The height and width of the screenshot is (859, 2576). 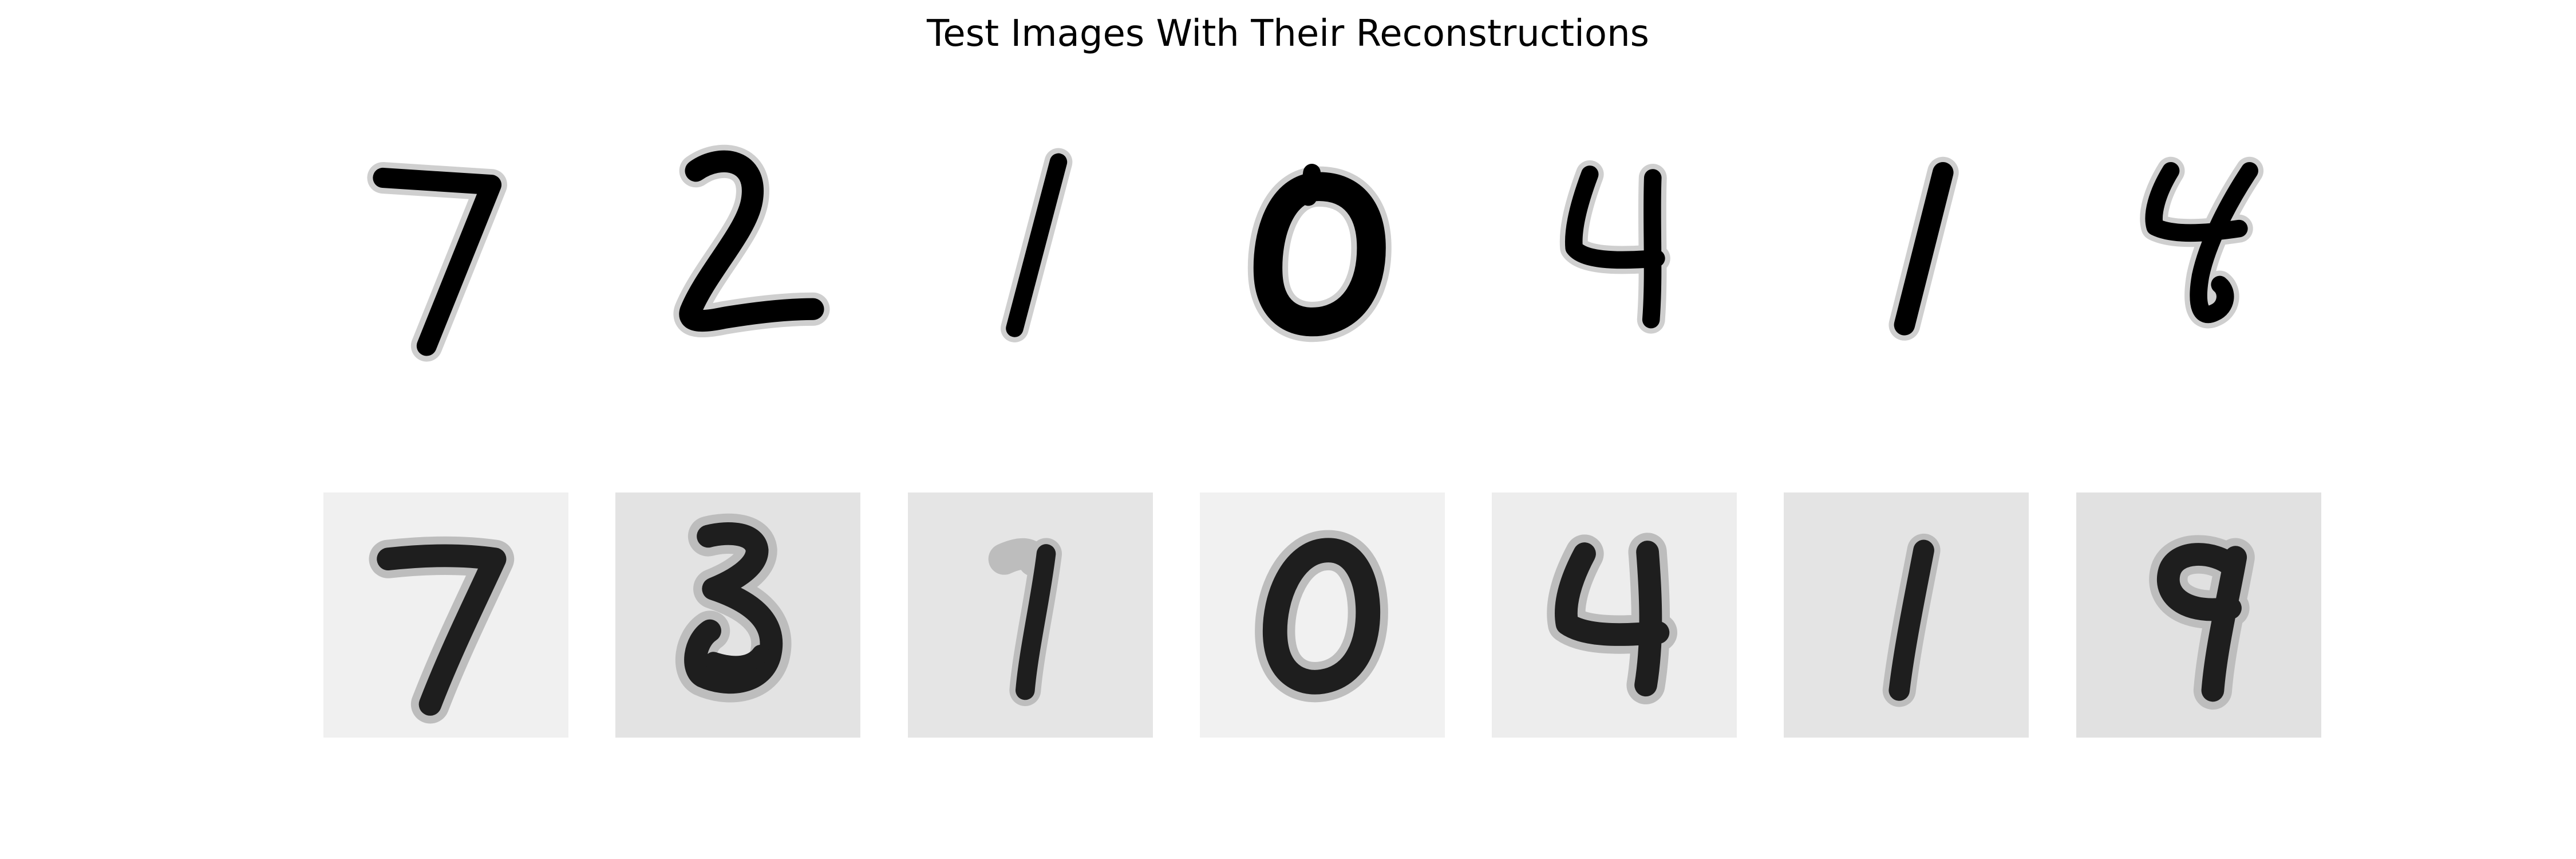 I want to click on digit-2-image, so click(x=751, y=241).